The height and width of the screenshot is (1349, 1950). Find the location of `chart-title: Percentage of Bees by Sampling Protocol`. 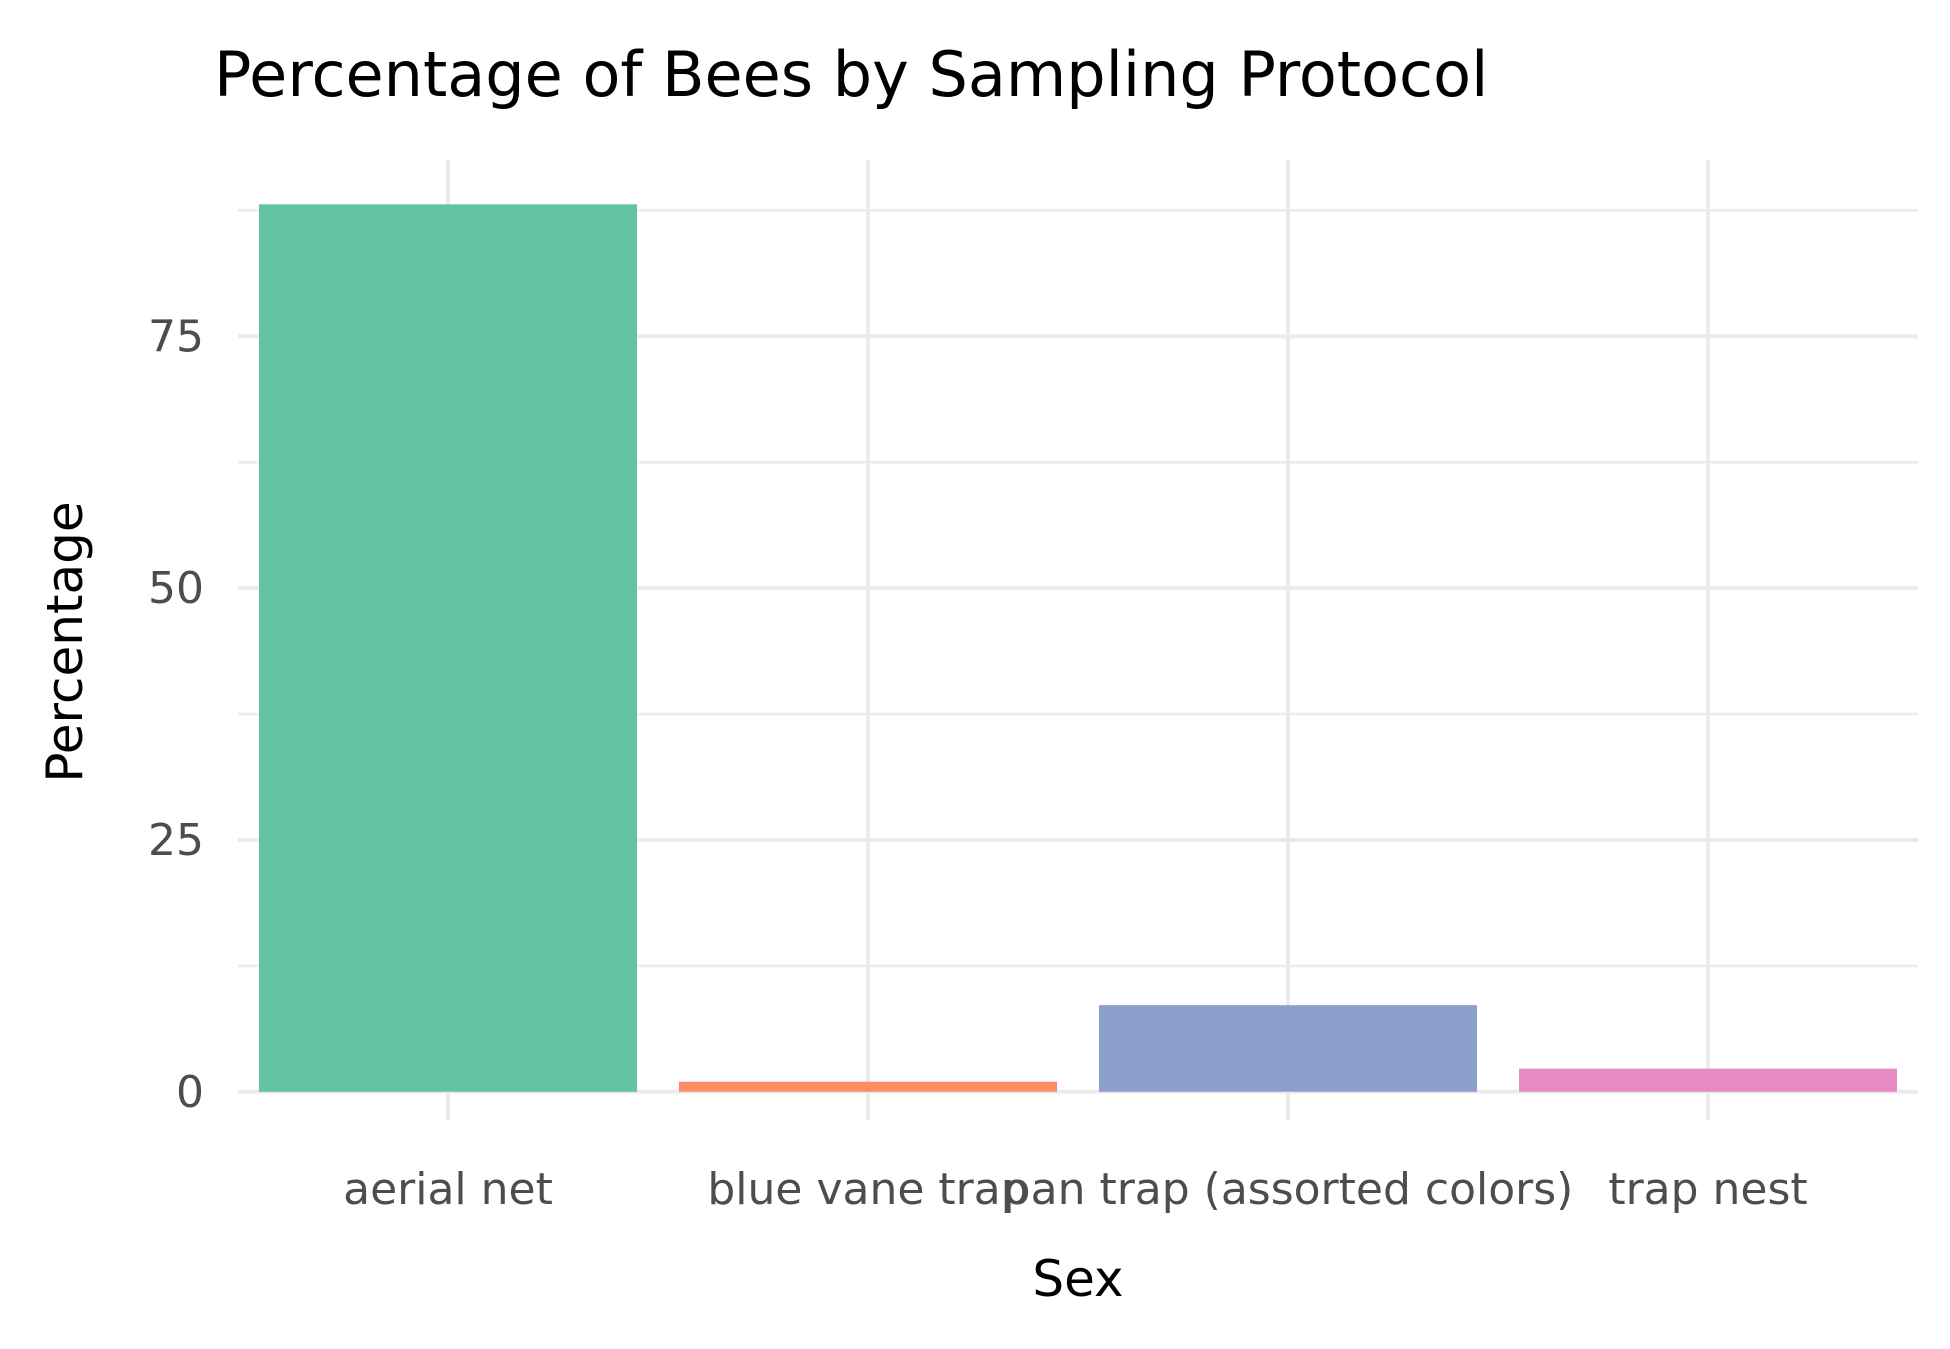

chart-title: Percentage of Bees by Sampling Protocol is located at coordinates (851, 74).